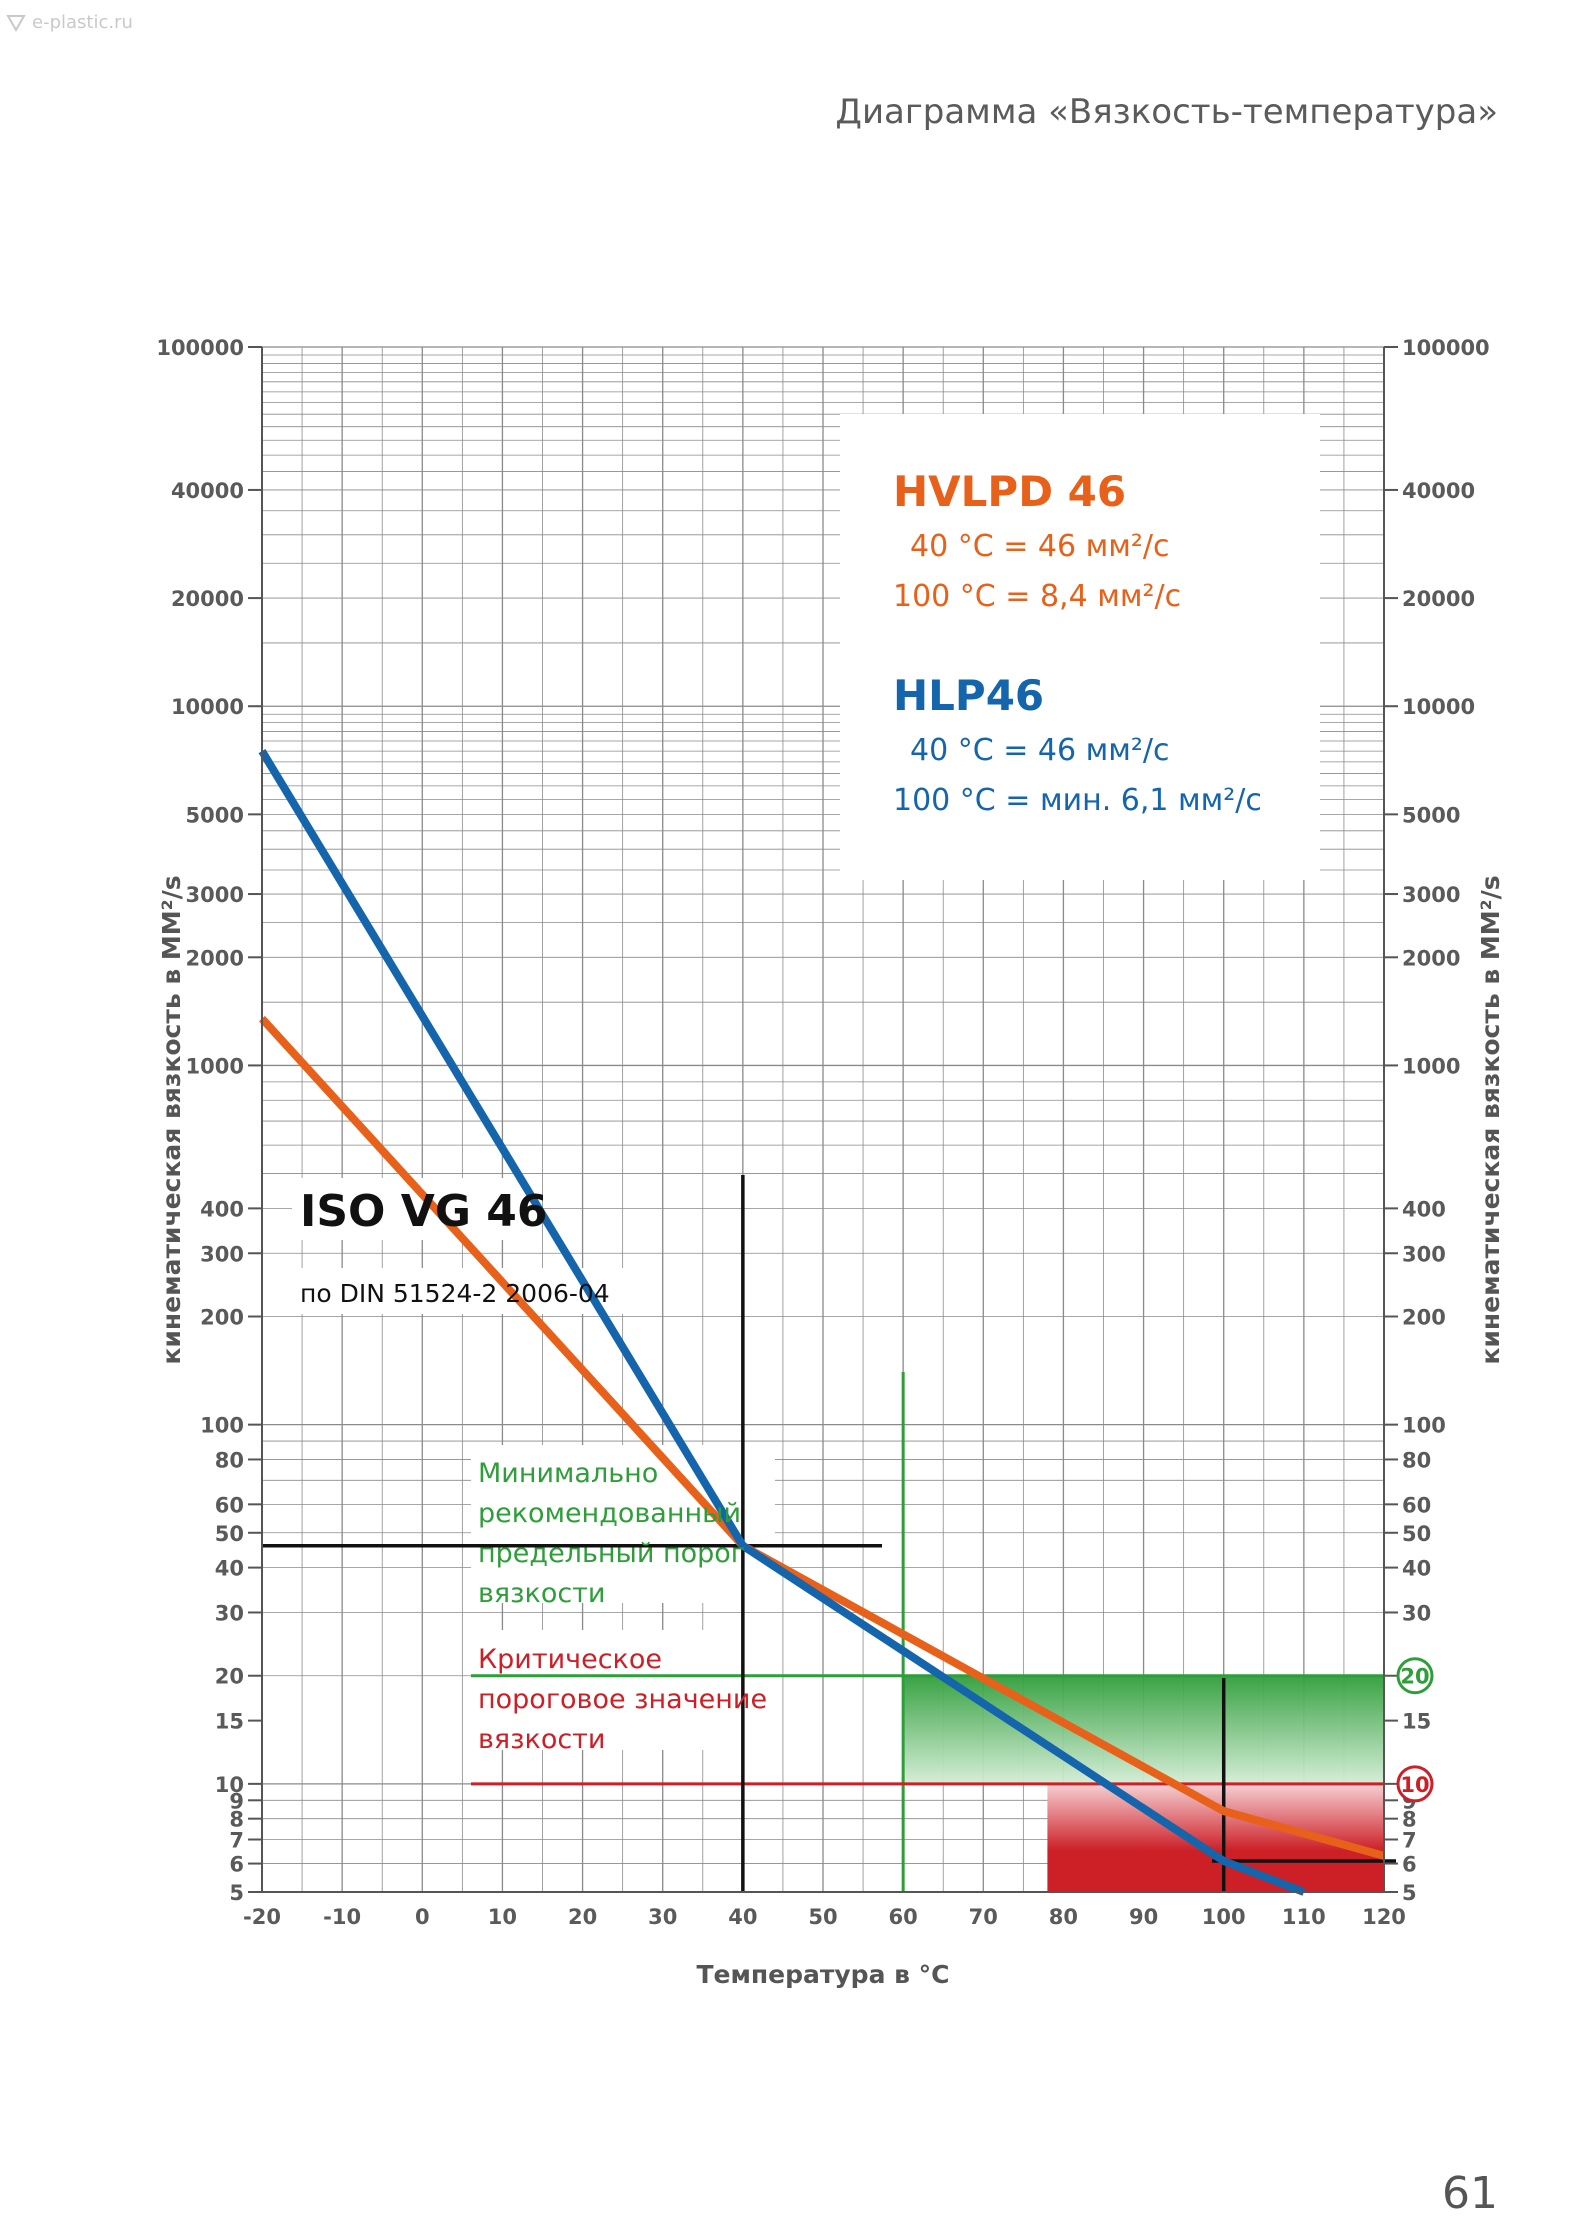  I want to click on legend-hlp-line1: 40 °C = 46 мм²/с, so click(1039, 750).